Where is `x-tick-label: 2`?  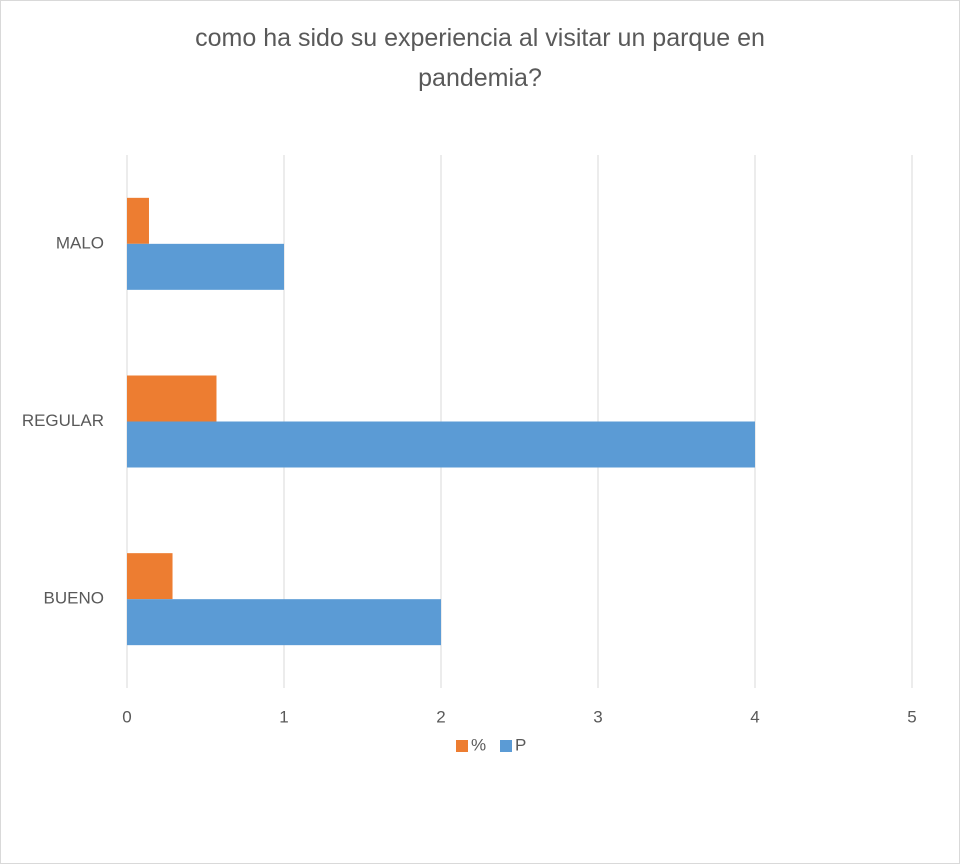
x-tick-label: 2 is located at coordinates (440, 716).